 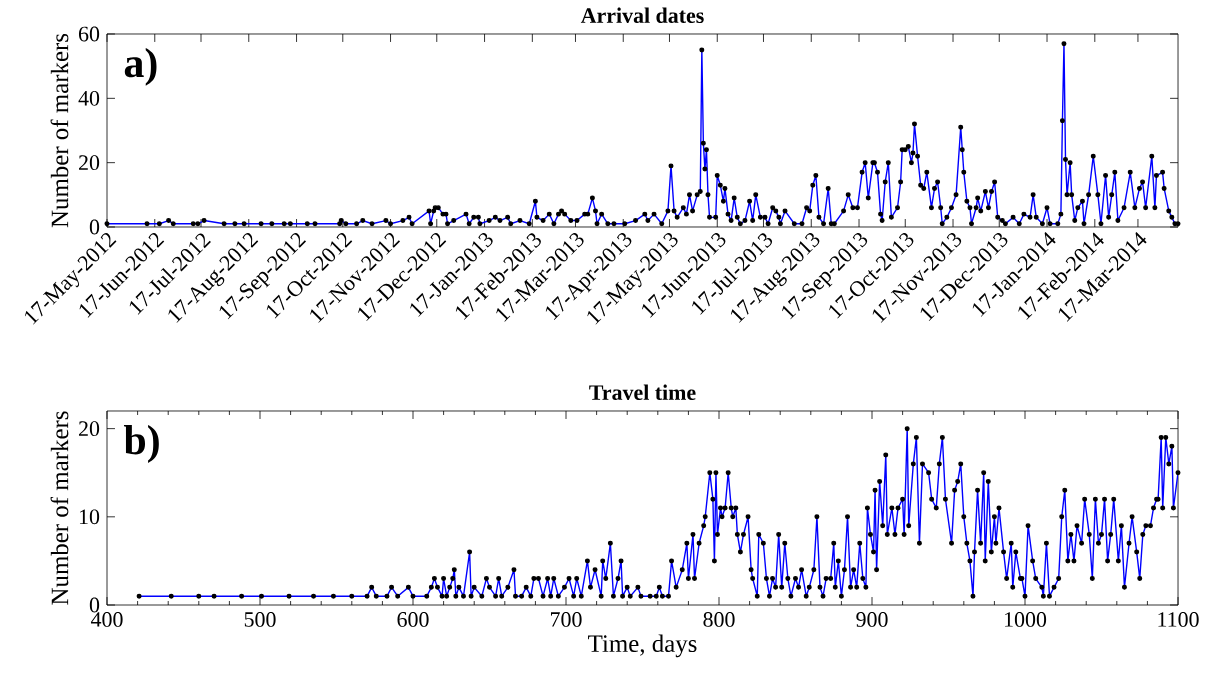 I want to click on x-tick-label: 1000, so click(x=1026, y=619).